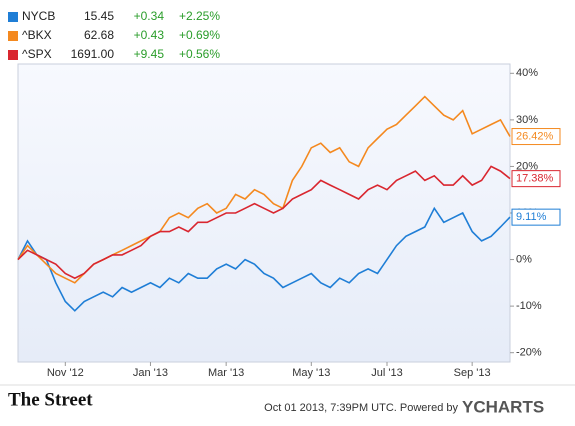  I want to click on legend-change-pct: +2.25%, so click(199, 16).